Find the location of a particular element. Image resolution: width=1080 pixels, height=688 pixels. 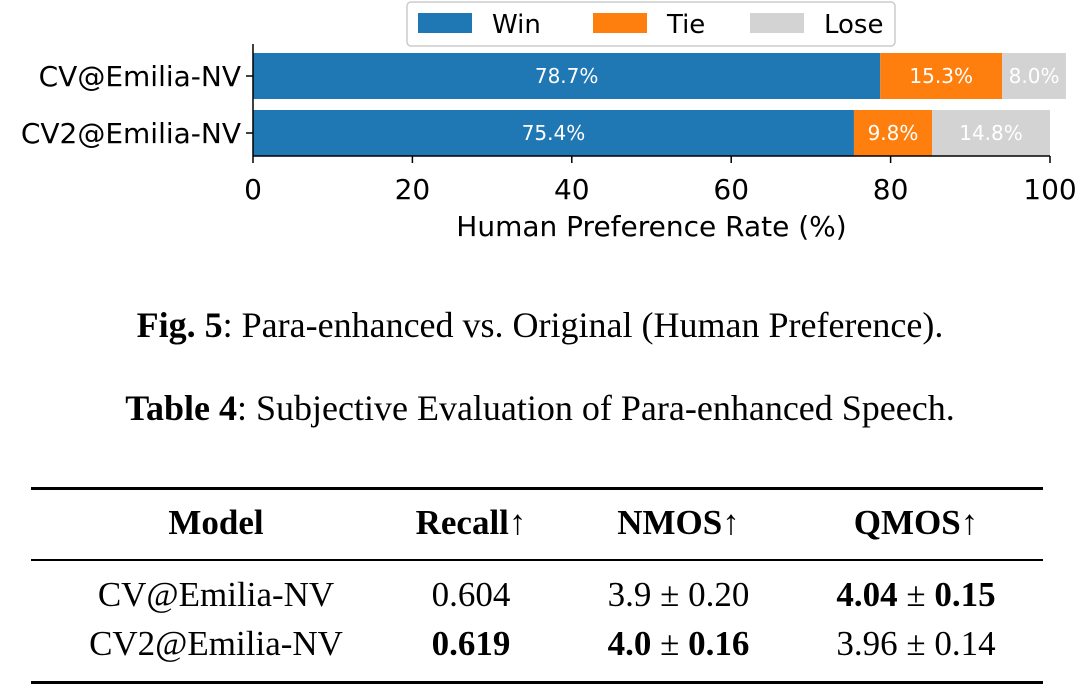

x-tick-label: 60 is located at coordinates (731, 189).